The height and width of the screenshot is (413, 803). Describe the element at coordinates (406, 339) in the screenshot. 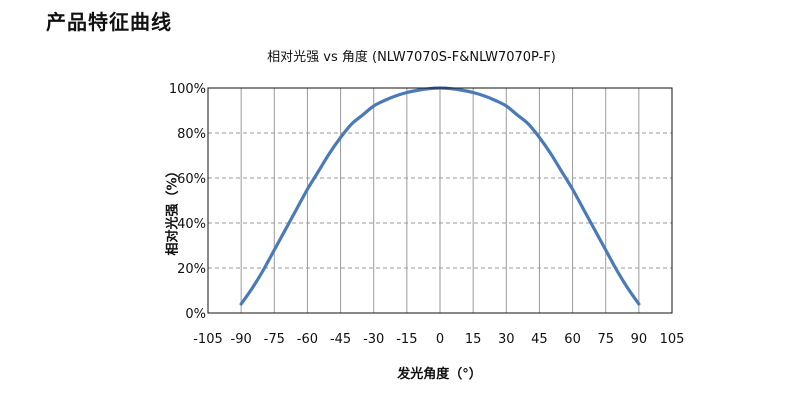

I see `x-tick-label: -15` at that location.